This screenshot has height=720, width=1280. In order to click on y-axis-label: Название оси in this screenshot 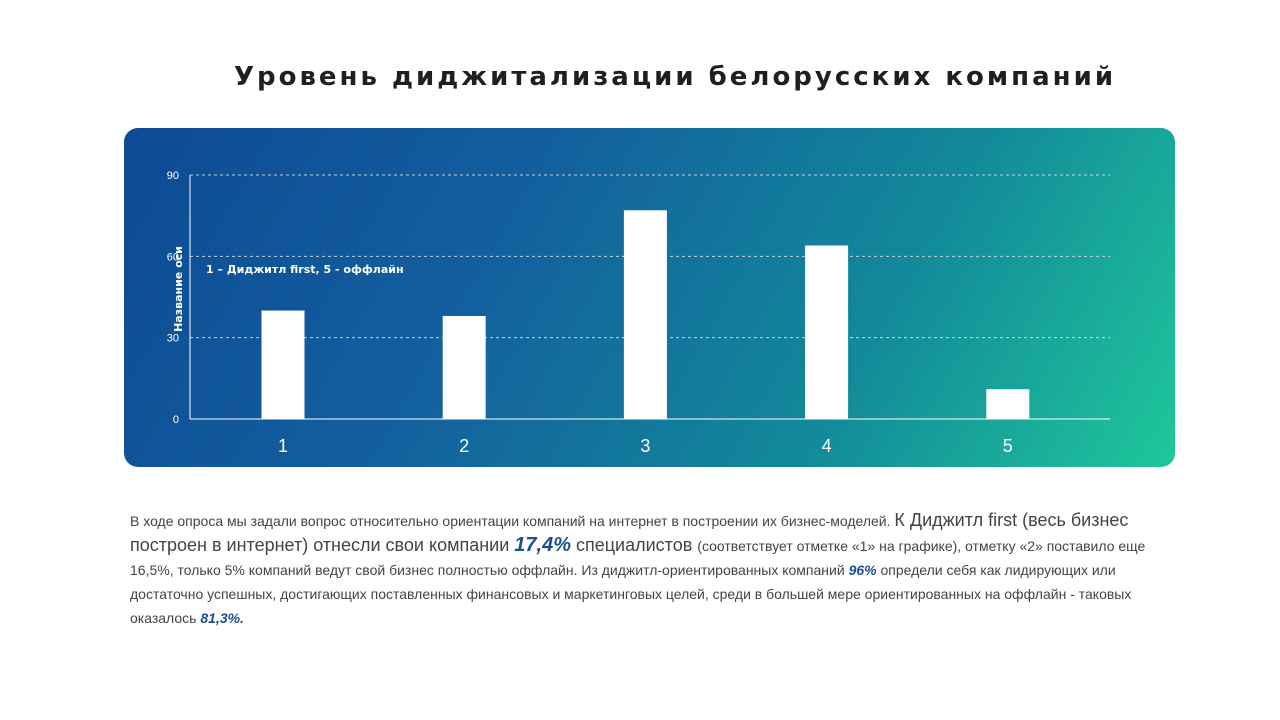, I will do `click(178, 289)`.